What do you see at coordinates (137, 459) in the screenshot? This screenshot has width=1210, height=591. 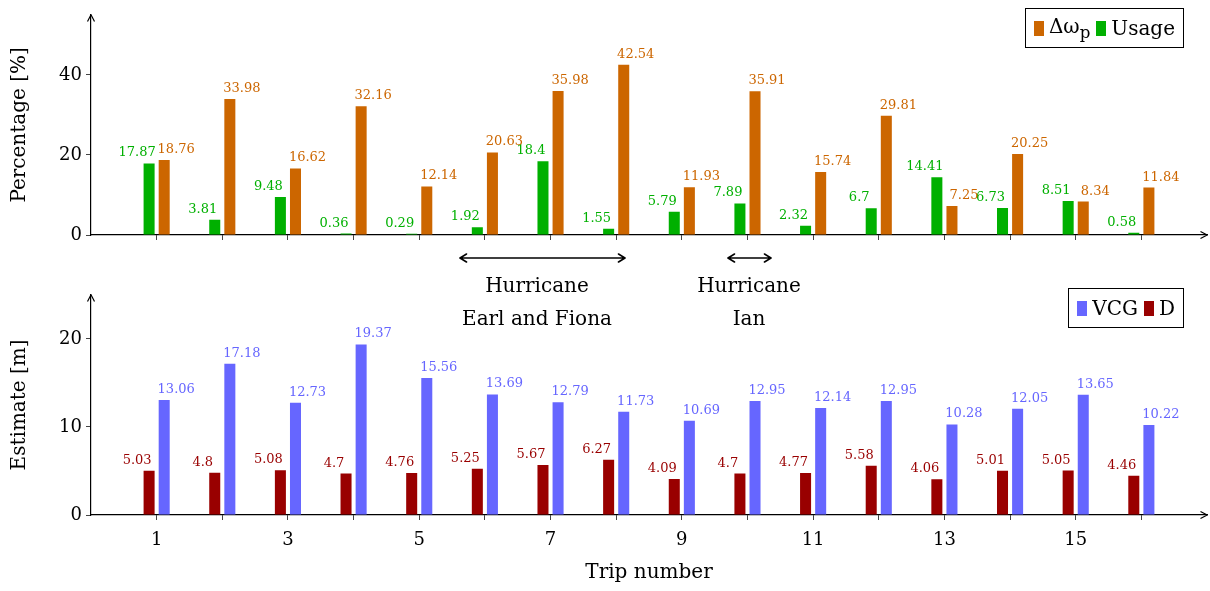 I see `data-label: 5.03` at bounding box center [137, 459].